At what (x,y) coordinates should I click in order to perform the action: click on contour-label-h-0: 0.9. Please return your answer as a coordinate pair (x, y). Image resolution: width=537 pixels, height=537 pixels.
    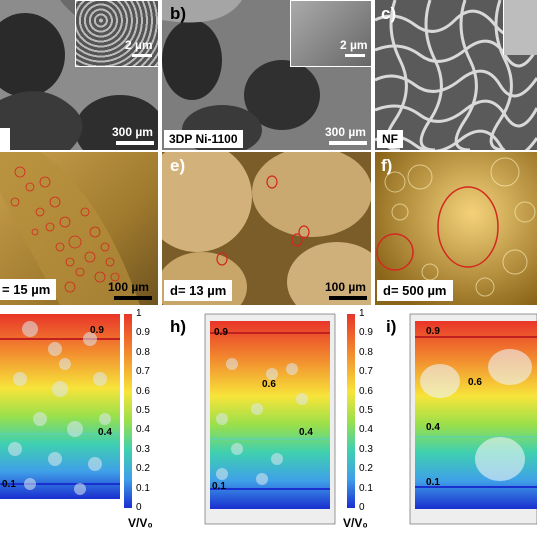
    Looking at the image, I should click on (221, 332).